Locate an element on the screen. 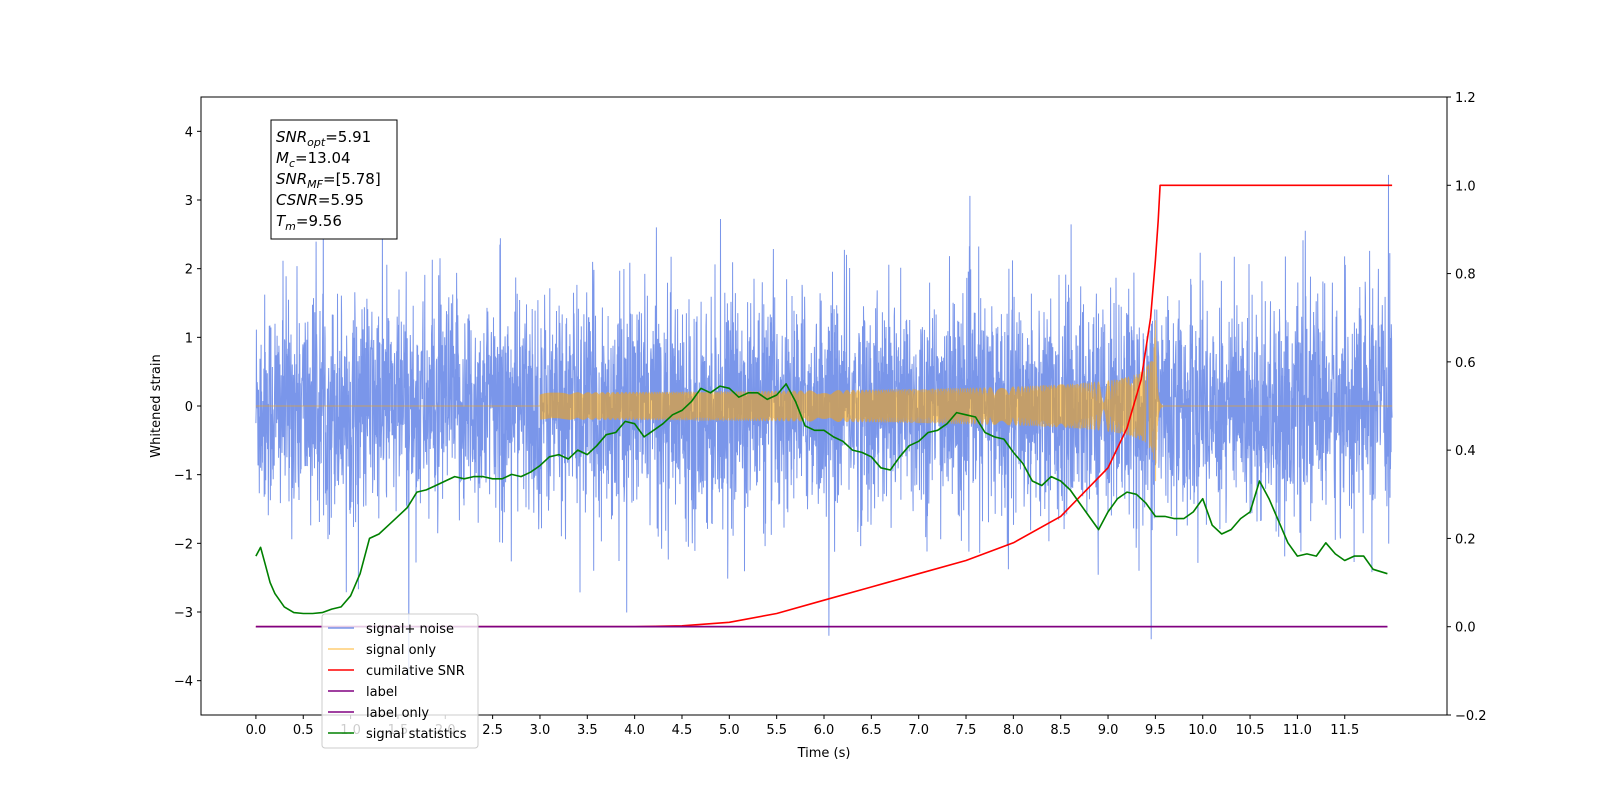  y2-tick-label: −0.2 is located at coordinates (1471, 716).